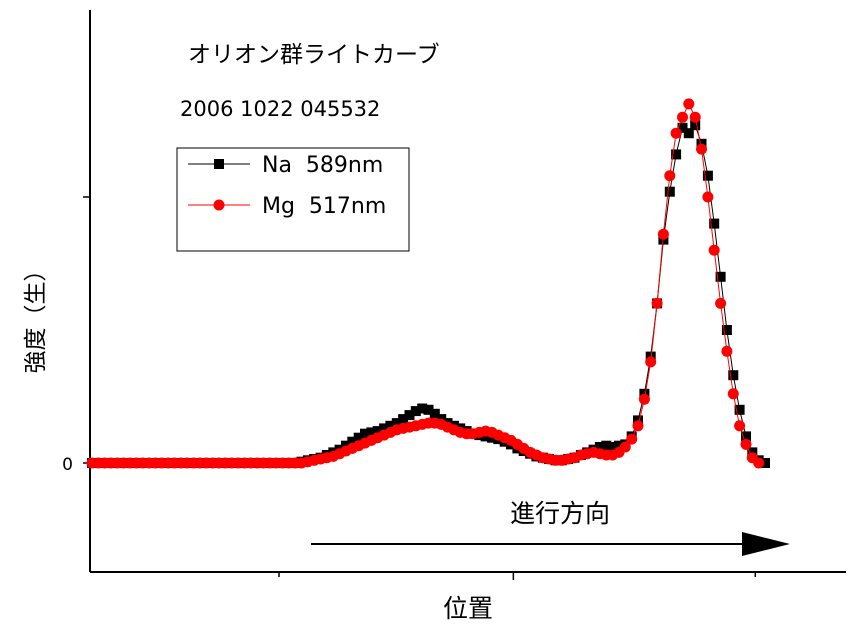  I want to click on y-axis-label: 強度（生）, so click(36, 316).